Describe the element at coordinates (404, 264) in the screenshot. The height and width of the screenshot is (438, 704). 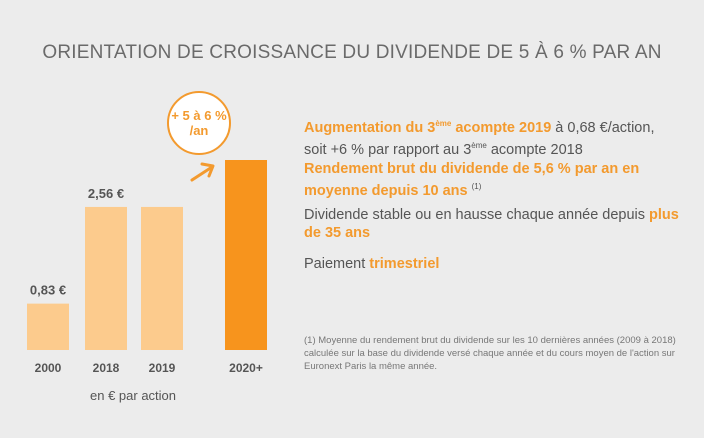
I see `paiement-highlight: trimestriel` at that location.